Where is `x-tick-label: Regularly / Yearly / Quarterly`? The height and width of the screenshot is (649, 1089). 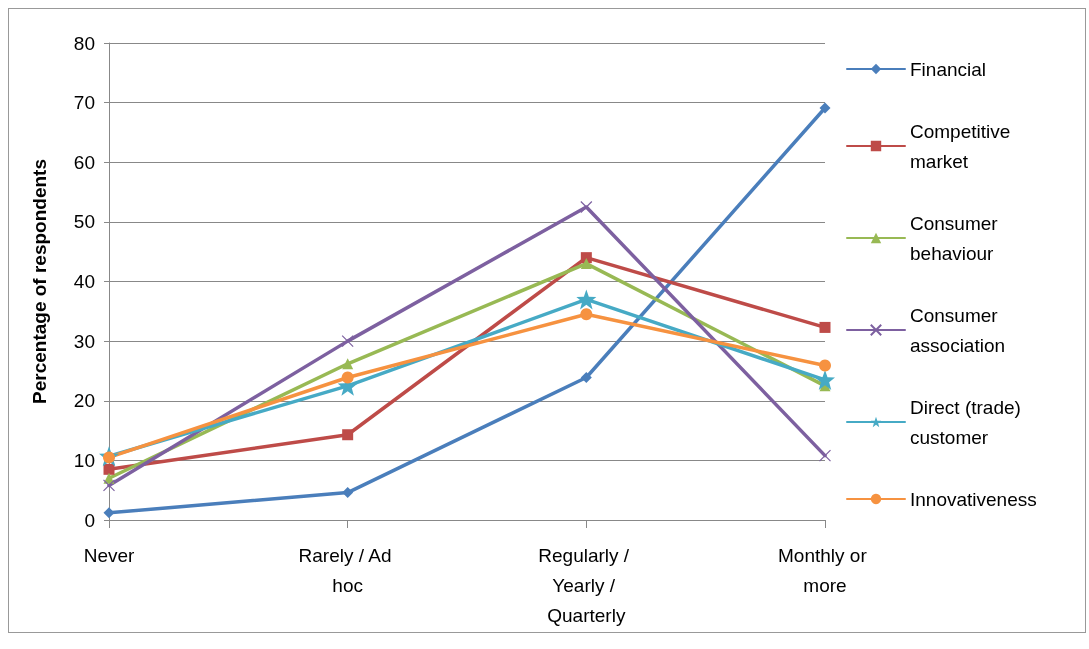
x-tick-label: Regularly / Yearly / Quarterly is located at coordinates (586, 585).